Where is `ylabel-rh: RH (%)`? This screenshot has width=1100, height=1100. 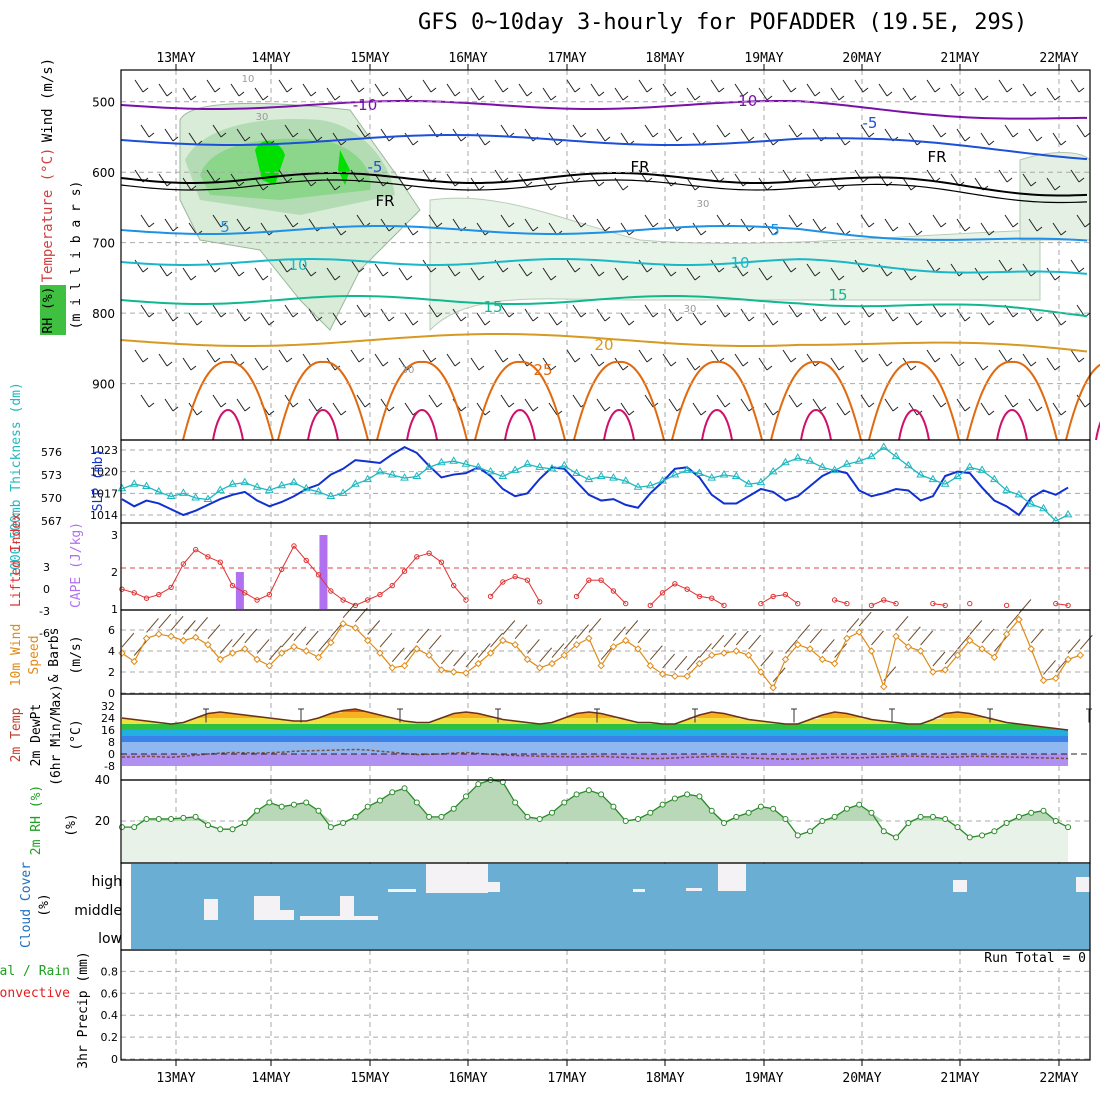
ylabel-rh: RH (%) is located at coordinates (48, 310).